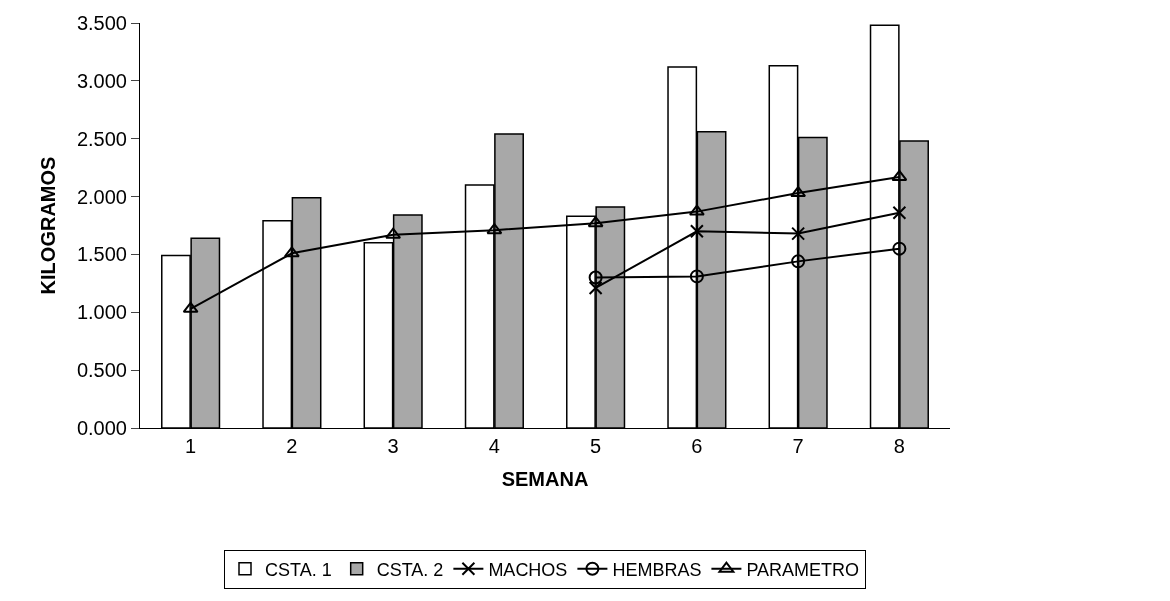 Image resolution: width=1170 pixels, height=601 pixels. Describe the element at coordinates (798, 446) in the screenshot. I see `x-tick-label: 7` at that location.